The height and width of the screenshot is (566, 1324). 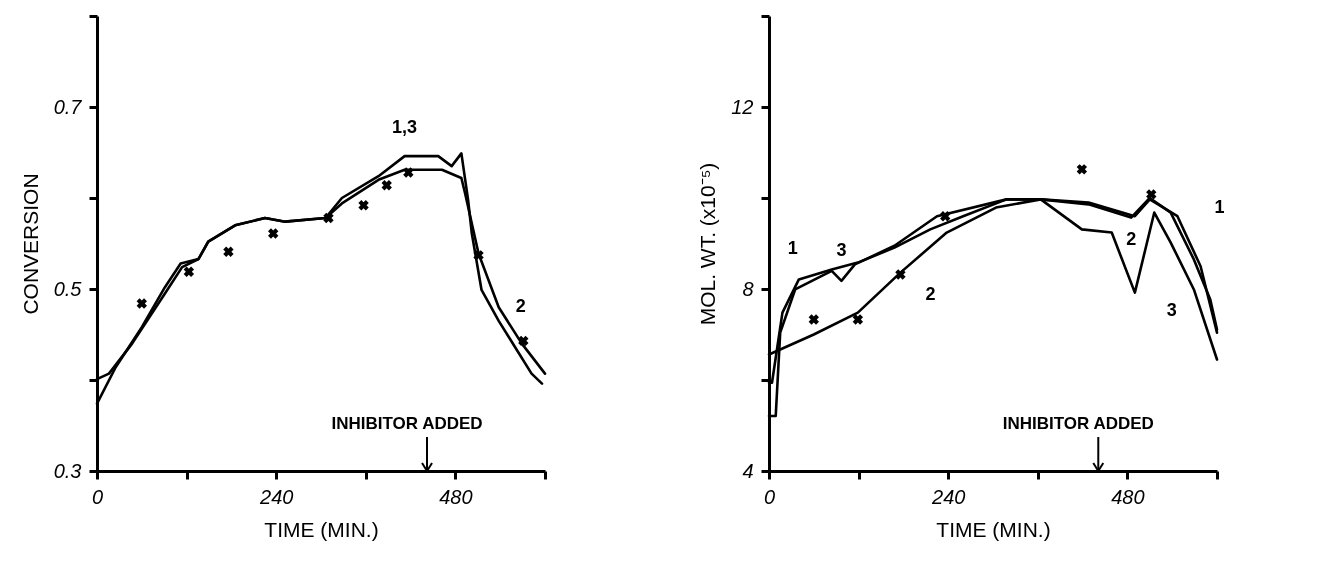 I want to click on y-tick-label: 4, so click(x=748, y=470).